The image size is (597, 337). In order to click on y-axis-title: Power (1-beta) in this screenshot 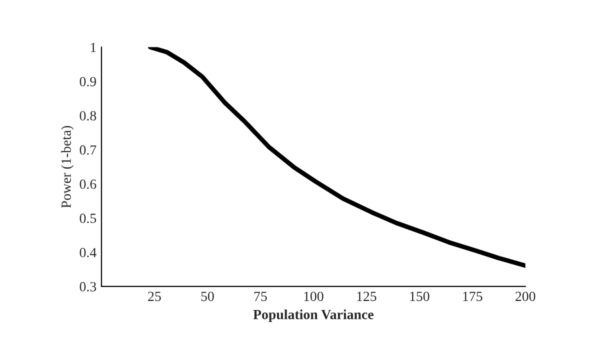, I will do `click(67, 167)`.